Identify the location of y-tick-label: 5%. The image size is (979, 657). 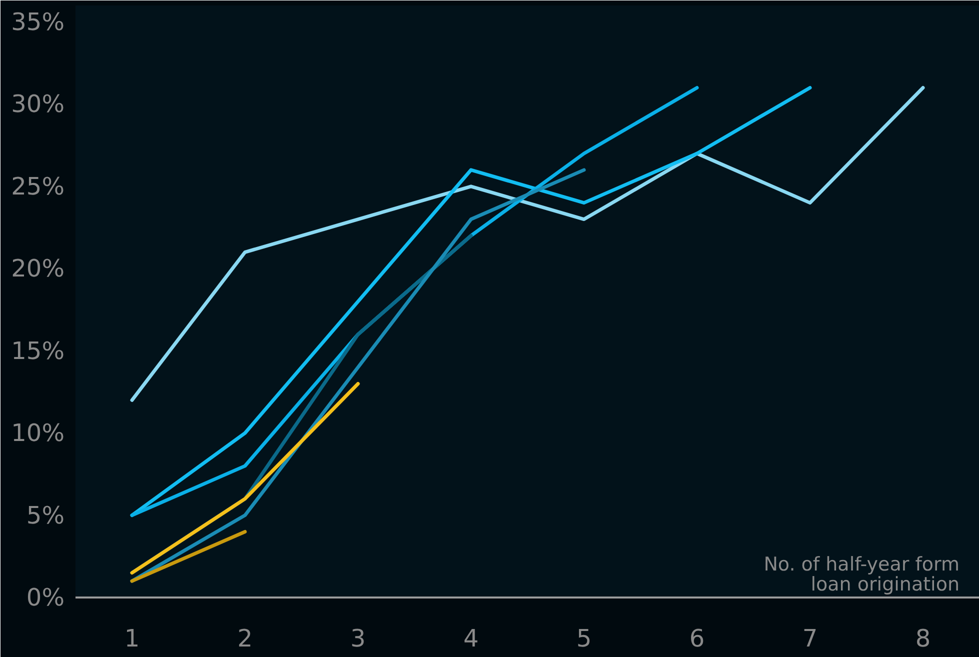
(45, 515).